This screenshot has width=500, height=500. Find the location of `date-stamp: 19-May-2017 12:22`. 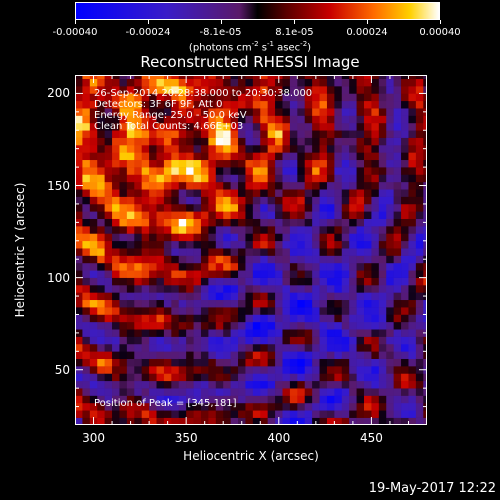

date-stamp: 19-May-2017 12:22 is located at coordinates (432, 488).